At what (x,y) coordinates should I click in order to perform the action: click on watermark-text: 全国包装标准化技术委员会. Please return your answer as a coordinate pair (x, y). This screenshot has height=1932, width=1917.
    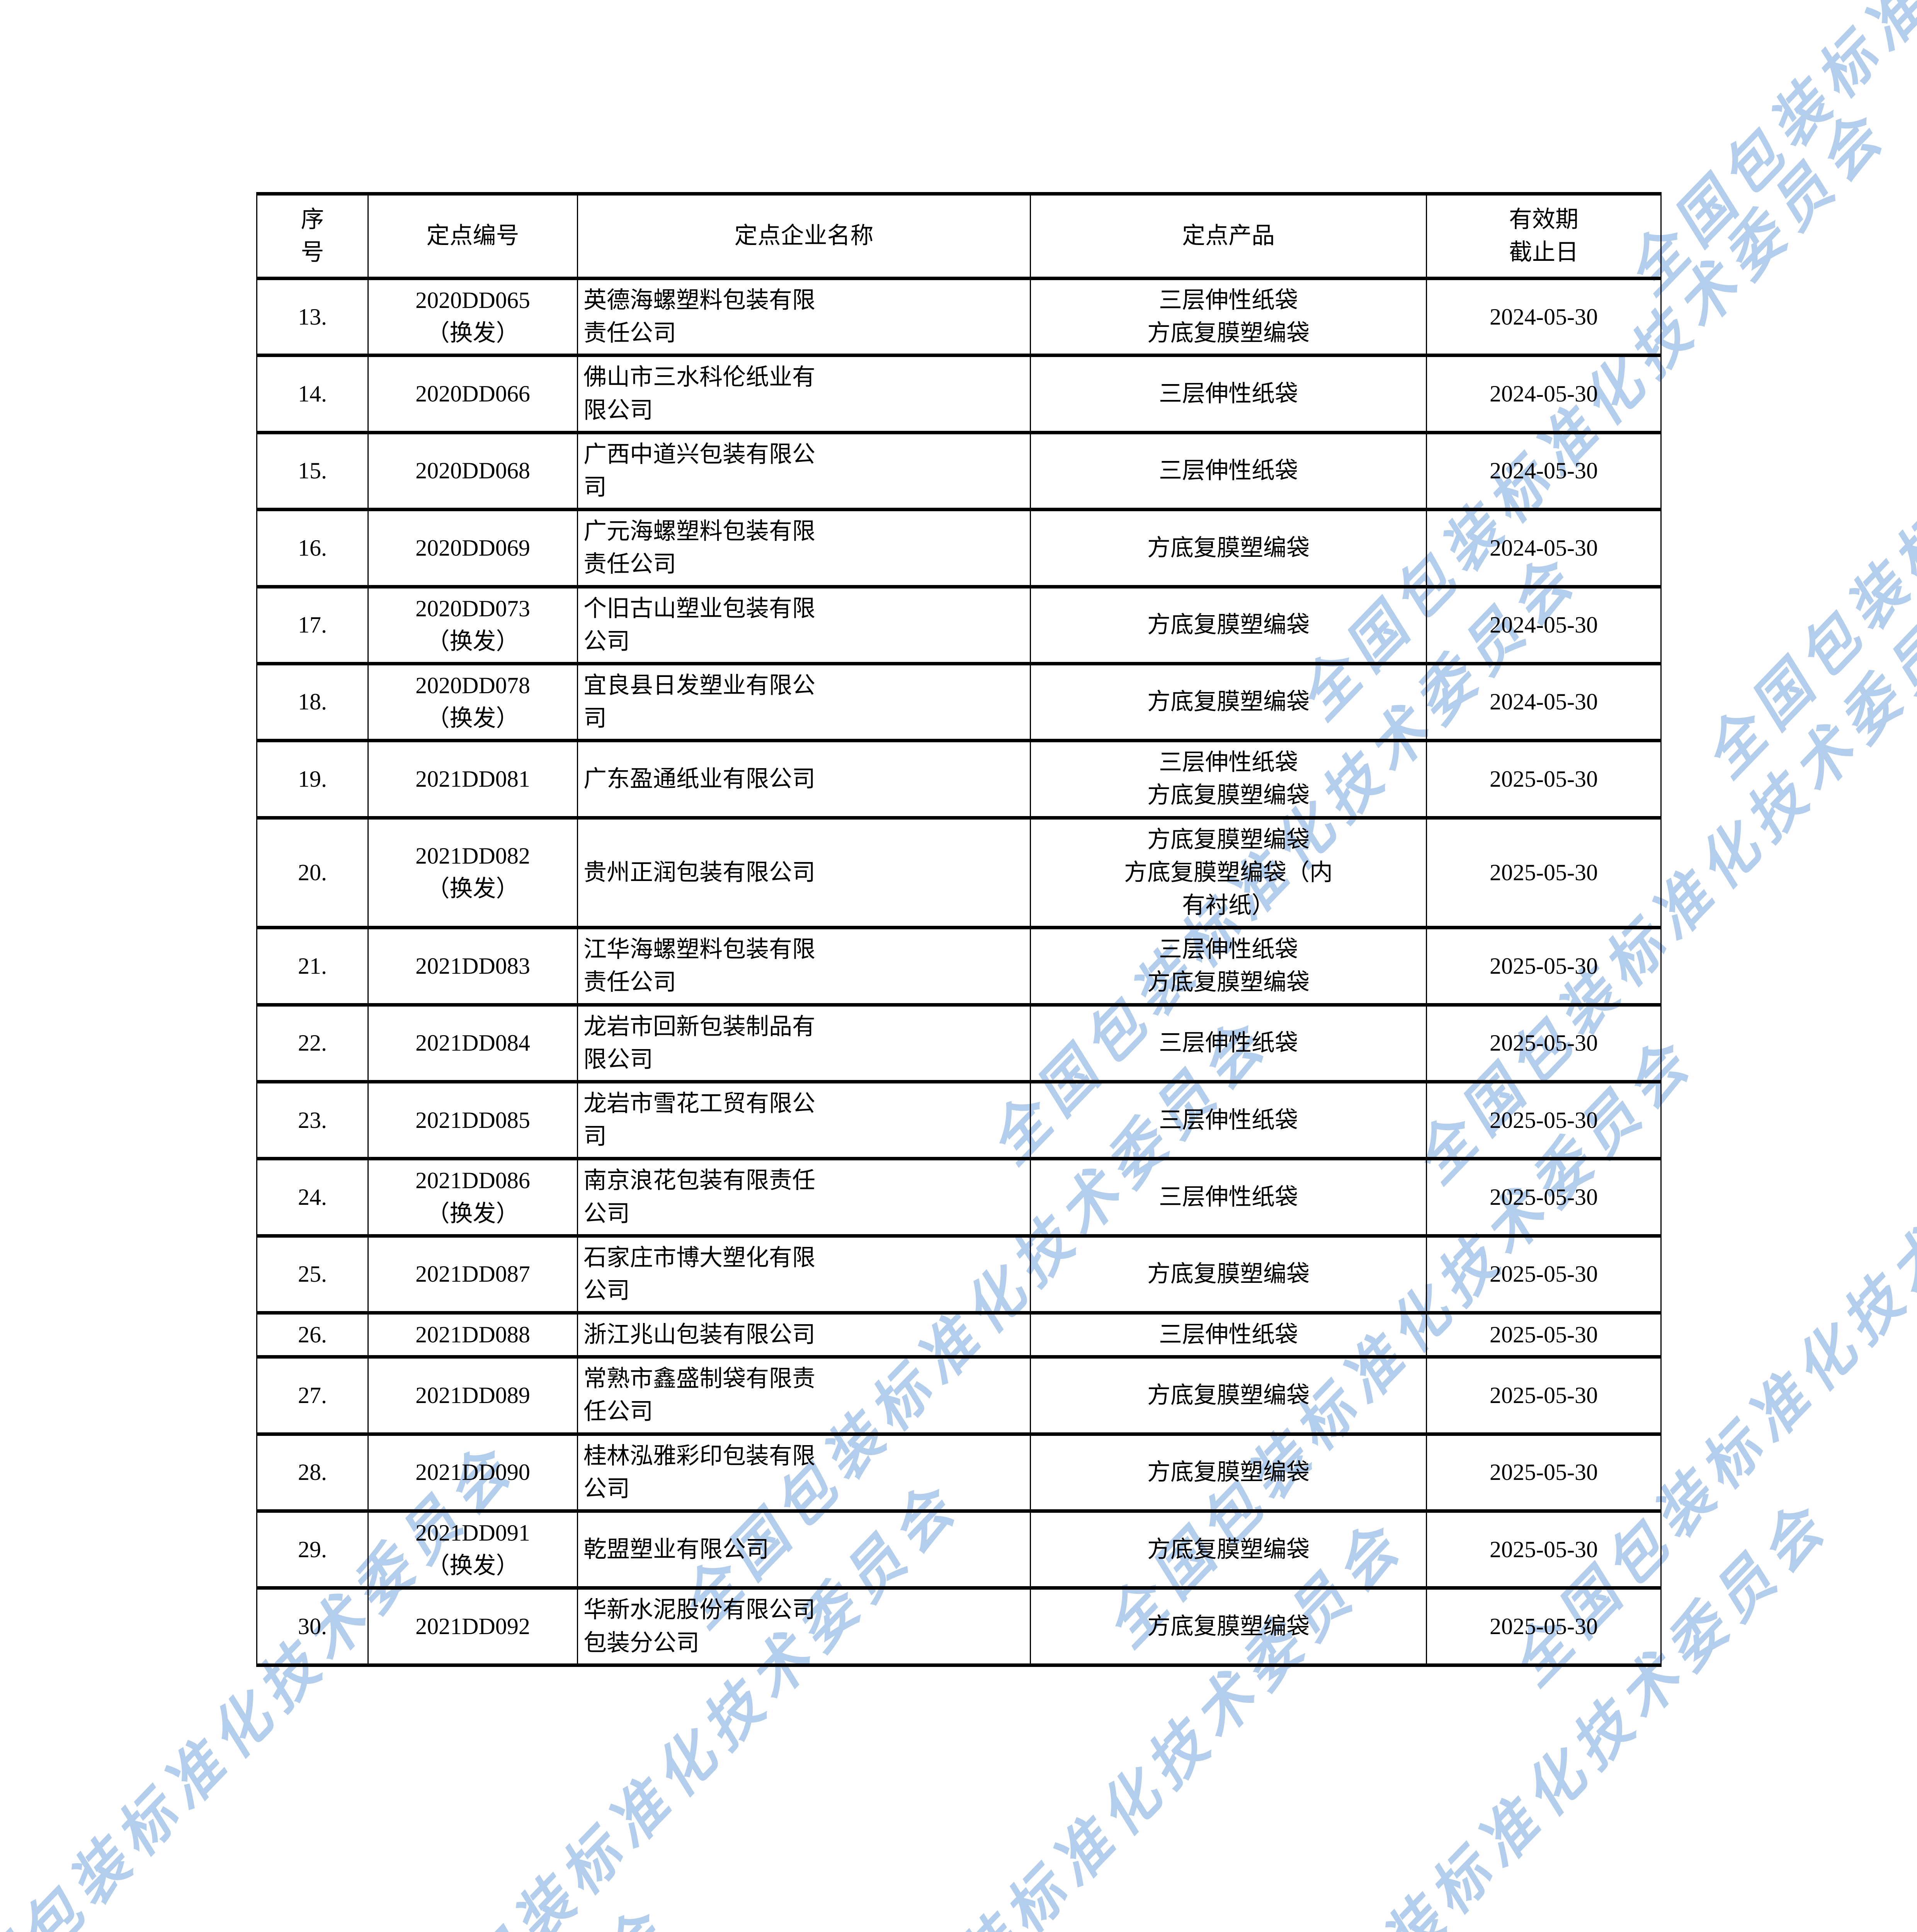
    Looking at the image, I should click on (1803, 474).